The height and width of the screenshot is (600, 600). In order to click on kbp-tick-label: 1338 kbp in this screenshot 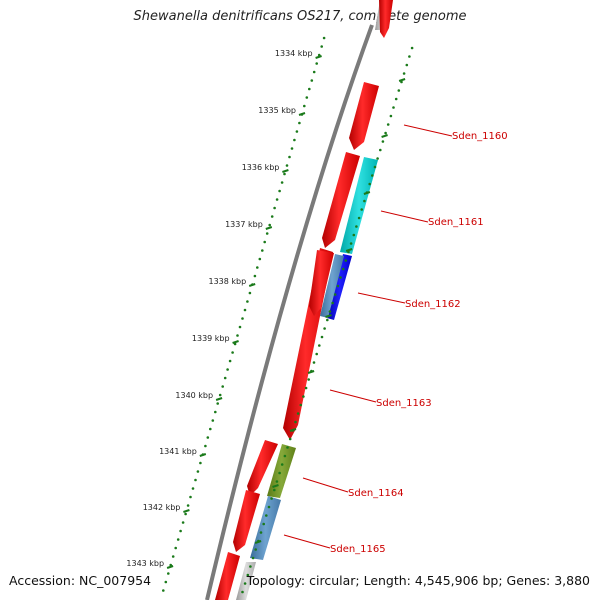, I will do `click(227, 281)`.